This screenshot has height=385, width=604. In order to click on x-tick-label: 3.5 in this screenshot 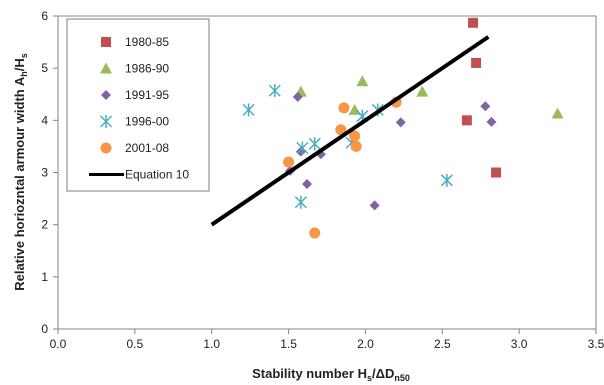, I will do `click(596, 344)`.